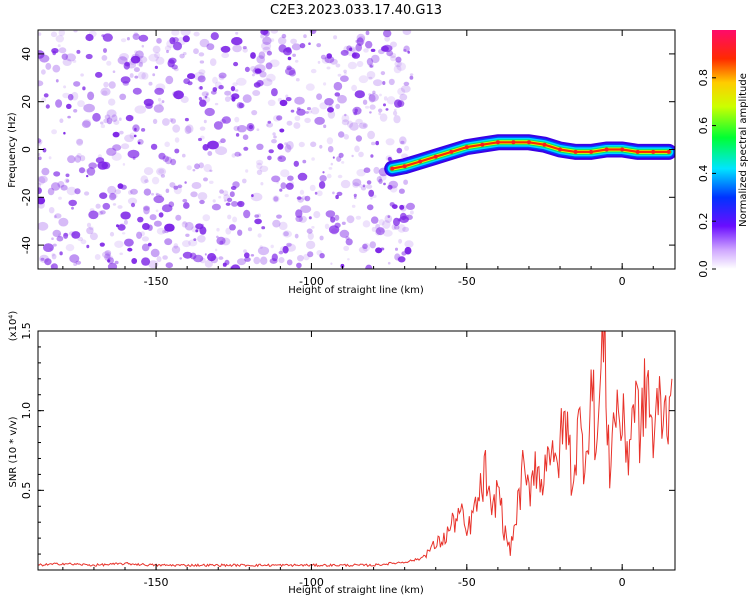  What do you see at coordinates (724, 149) in the screenshot?
I see `colorbar-gradient` at bounding box center [724, 149].